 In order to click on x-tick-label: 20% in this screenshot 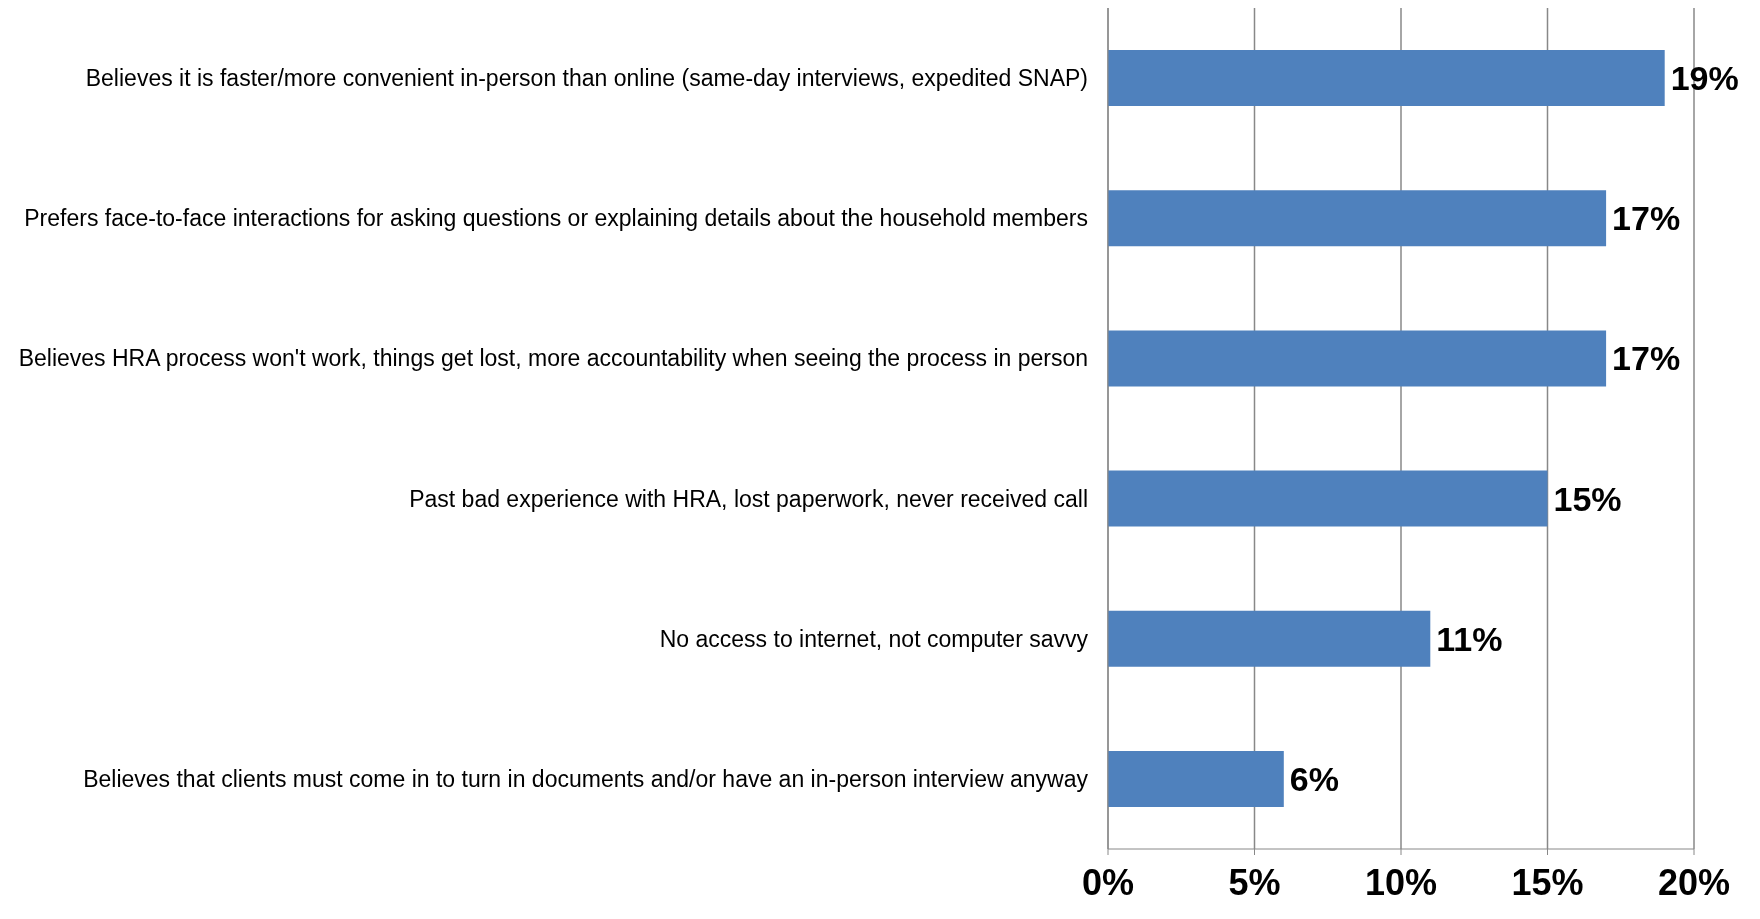, I will do `click(1694, 882)`.